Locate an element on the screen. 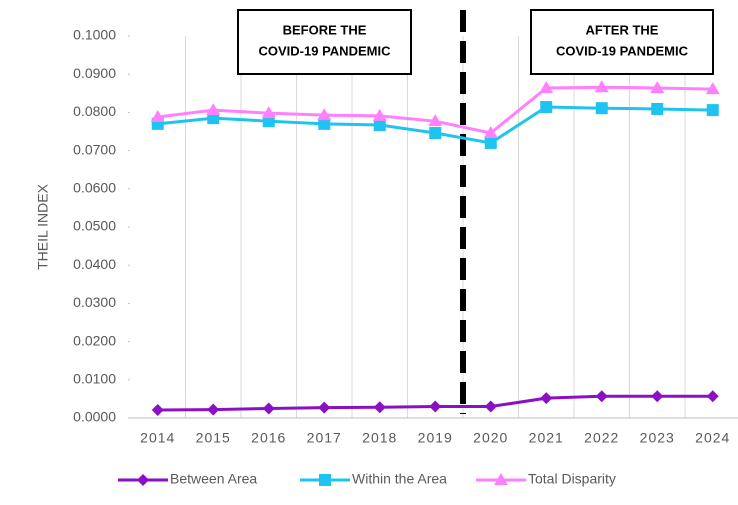  x-tick-label: 2023 is located at coordinates (657, 438).